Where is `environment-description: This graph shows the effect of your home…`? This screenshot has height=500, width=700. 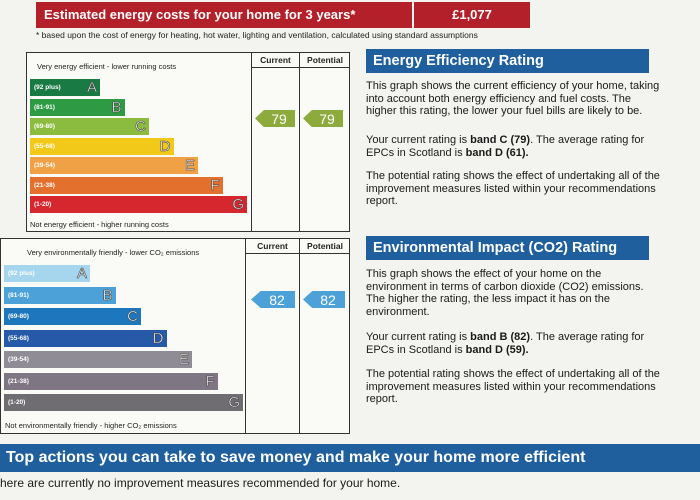
environment-description: This graph shows the effect of your home… is located at coordinates (505, 293).